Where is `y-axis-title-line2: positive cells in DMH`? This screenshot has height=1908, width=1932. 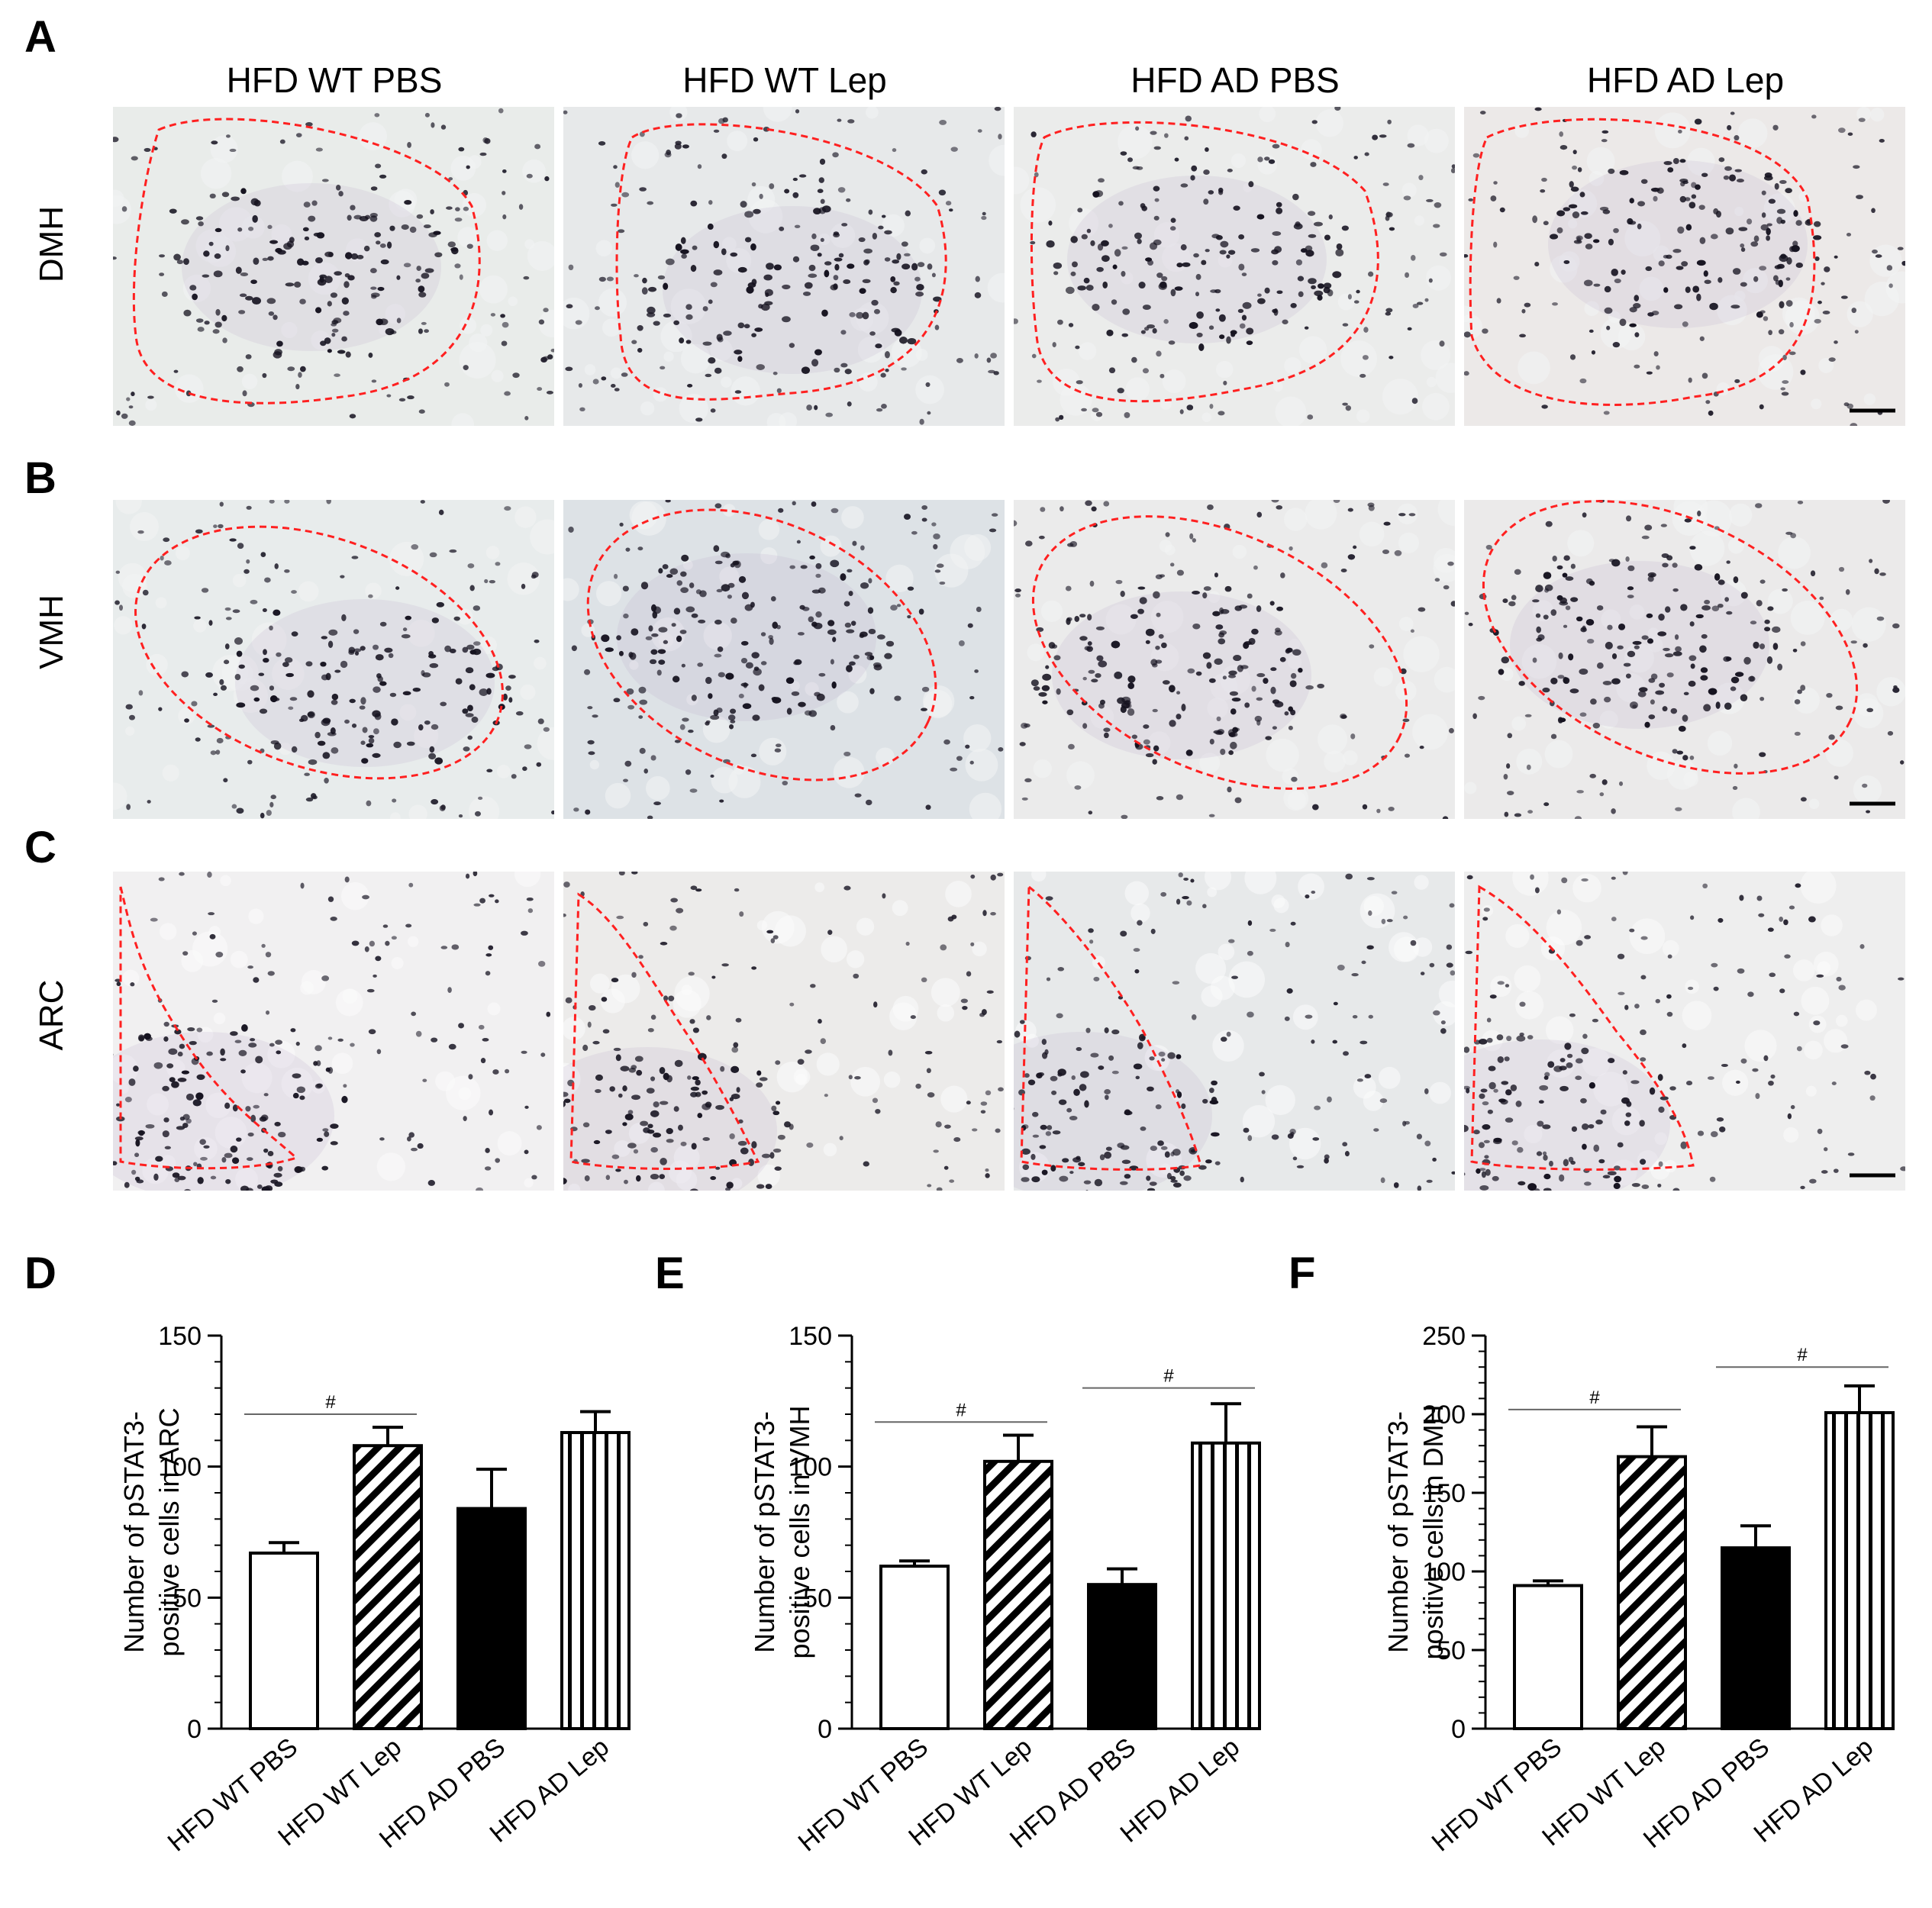 y-axis-title-line2: positive cells in DMH is located at coordinates (1433, 1531).